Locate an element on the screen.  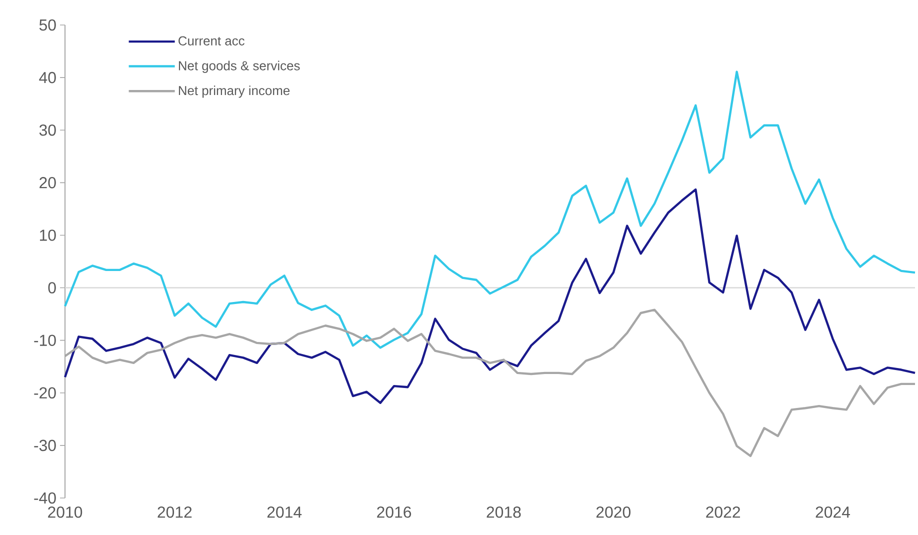
y-tick-label: 0 is located at coordinates (52, 288).